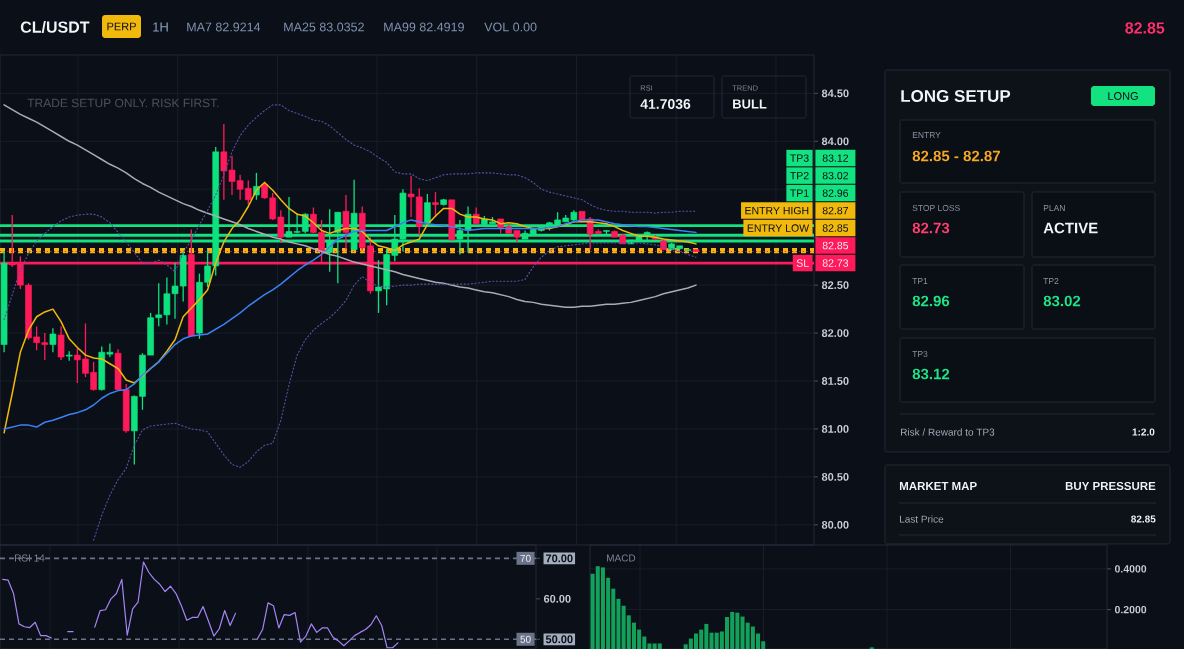 The width and height of the screenshot is (1184, 649). What do you see at coordinates (123, 103) in the screenshot?
I see `annotation: TRADE SETUP ONLY. RISK FIRST.` at bounding box center [123, 103].